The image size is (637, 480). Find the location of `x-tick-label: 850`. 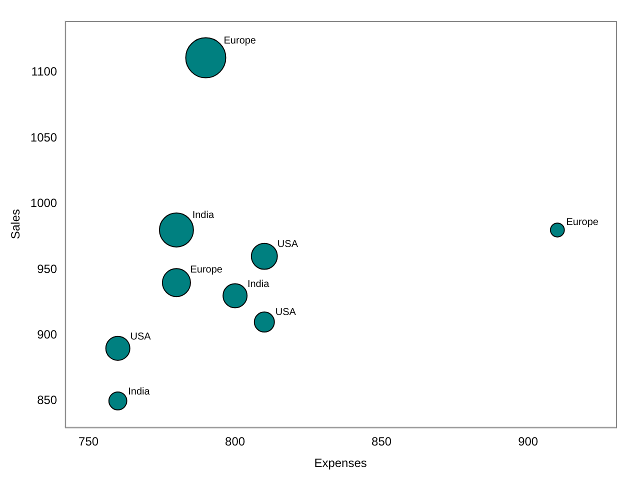

x-tick-label: 850 is located at coordinates (382, 441).